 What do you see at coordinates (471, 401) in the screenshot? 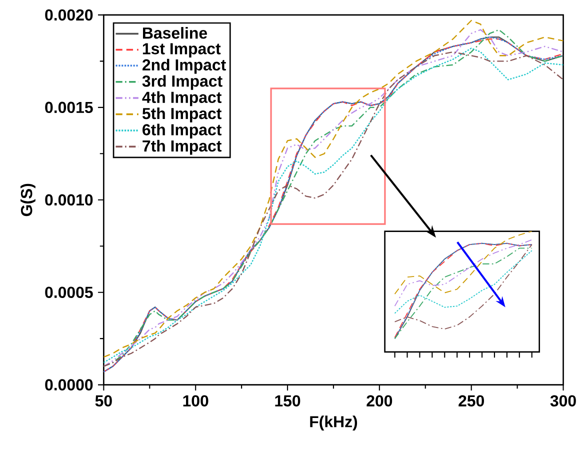
I see `x-tick-label: 250` at bounding box center [471, 401].